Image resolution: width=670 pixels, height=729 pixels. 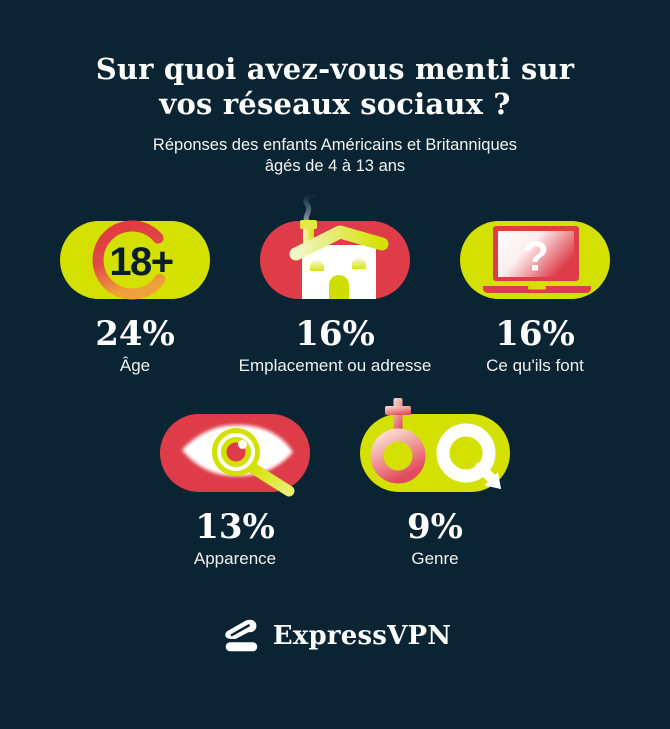 What do you see at coordinates (362, 636) in the screenshot?
I see `expressvpn-wordmark: ExpressVPN` at bounding box center [362, 636].